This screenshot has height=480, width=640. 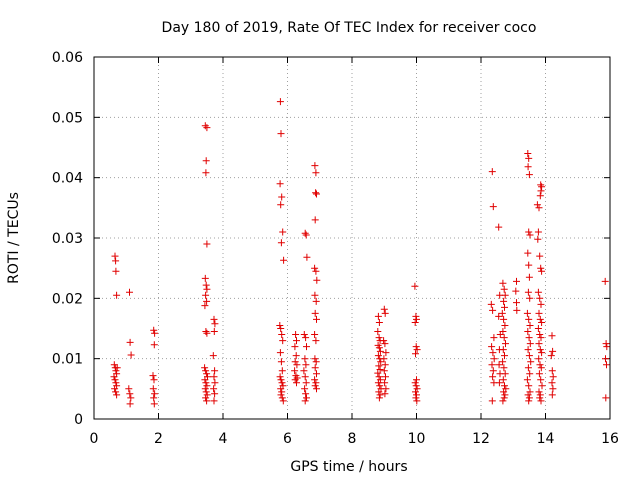 What do you see at coordinates (158, 439) in the screenshot?
I see `x-tick-label: 2` at bounding box center [158, 439].